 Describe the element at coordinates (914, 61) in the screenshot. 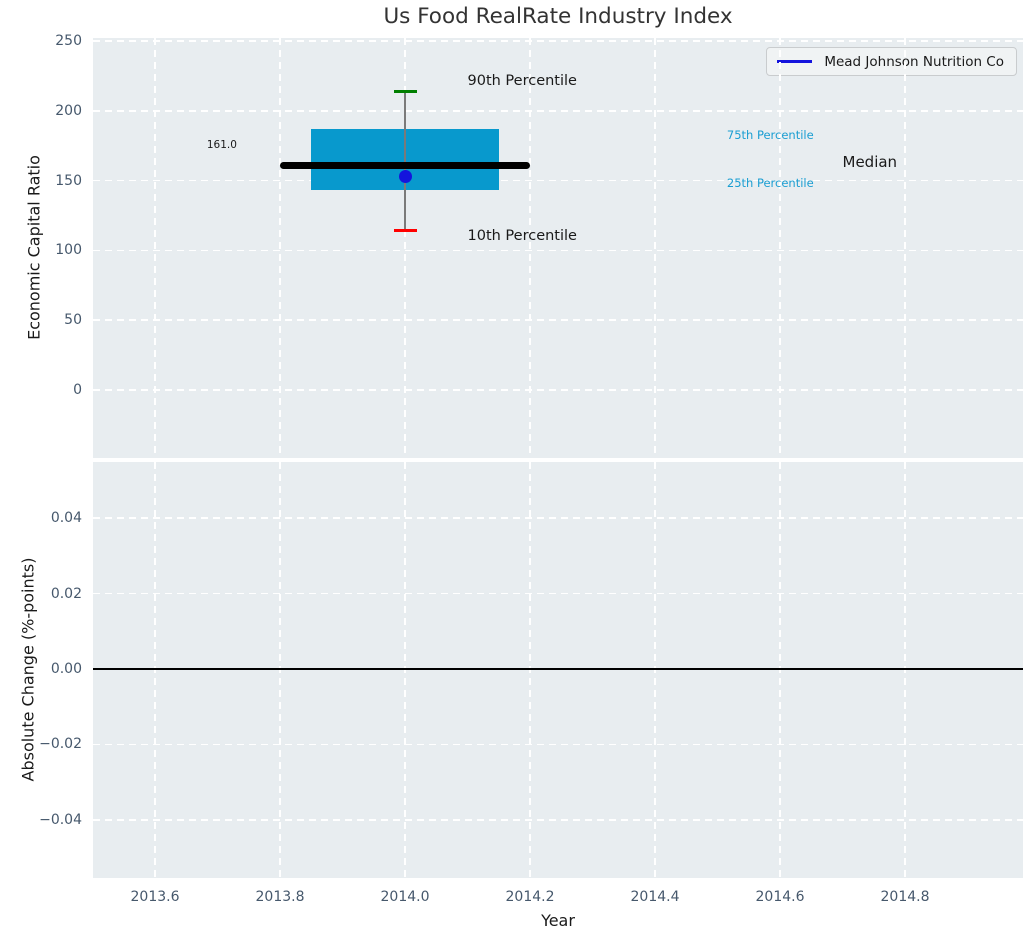

I see `legend-label: Mead Johnson Nutrition Co` at that location.